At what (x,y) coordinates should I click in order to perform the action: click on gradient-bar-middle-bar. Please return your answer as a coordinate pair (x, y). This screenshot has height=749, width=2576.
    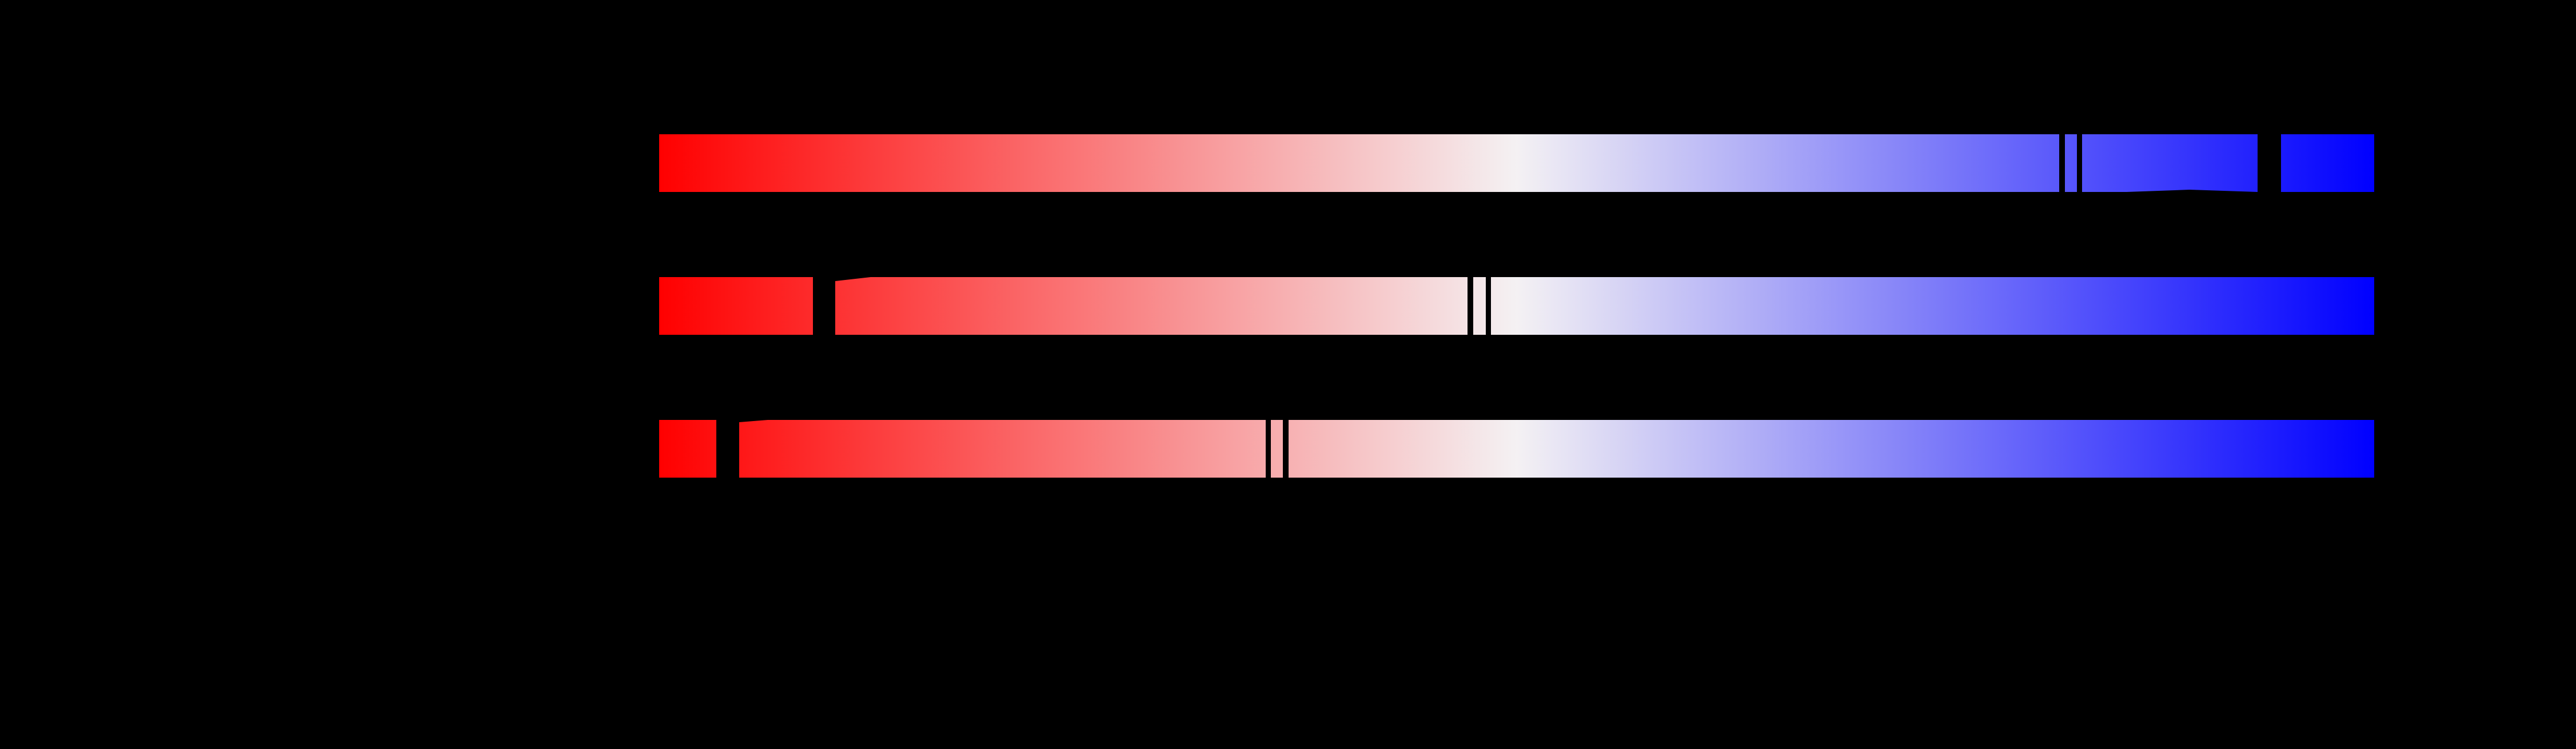
    Looking at the image, I should click on (1517, 306).